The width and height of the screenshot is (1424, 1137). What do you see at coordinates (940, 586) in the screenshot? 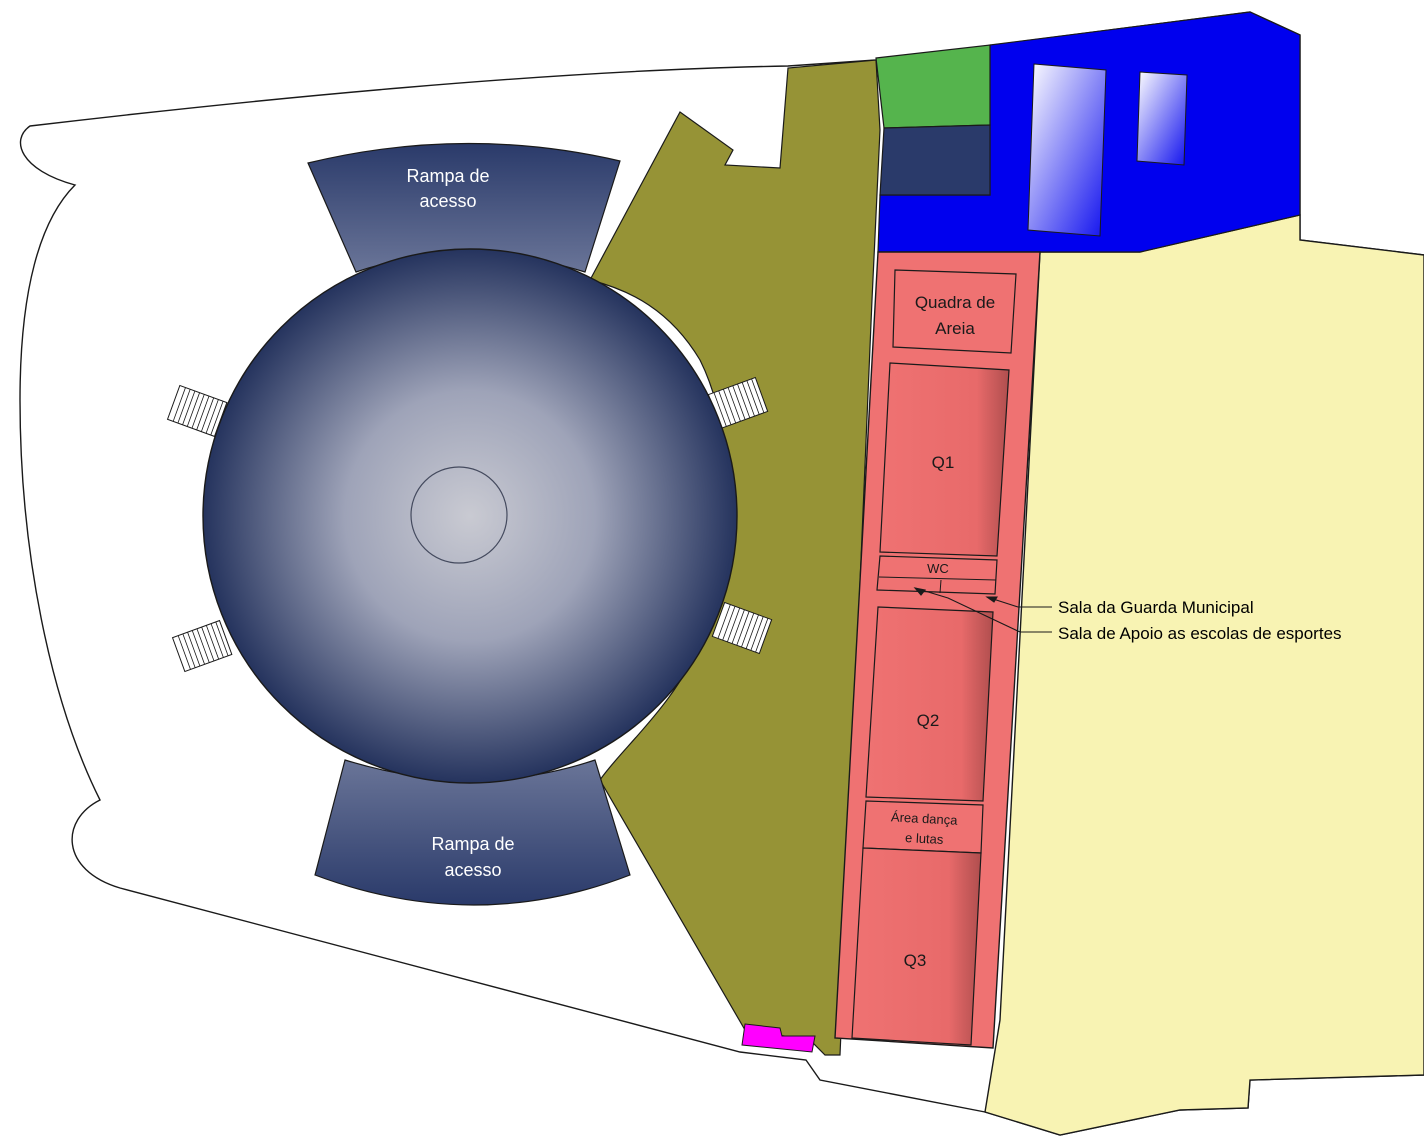
I see `room-divider` at bounding box center [940, 586].